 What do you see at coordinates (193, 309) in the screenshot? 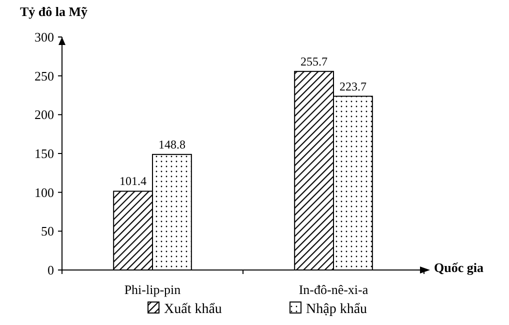
I see `legend-label: Xuất khẩu` at bounding box center [193, 309].